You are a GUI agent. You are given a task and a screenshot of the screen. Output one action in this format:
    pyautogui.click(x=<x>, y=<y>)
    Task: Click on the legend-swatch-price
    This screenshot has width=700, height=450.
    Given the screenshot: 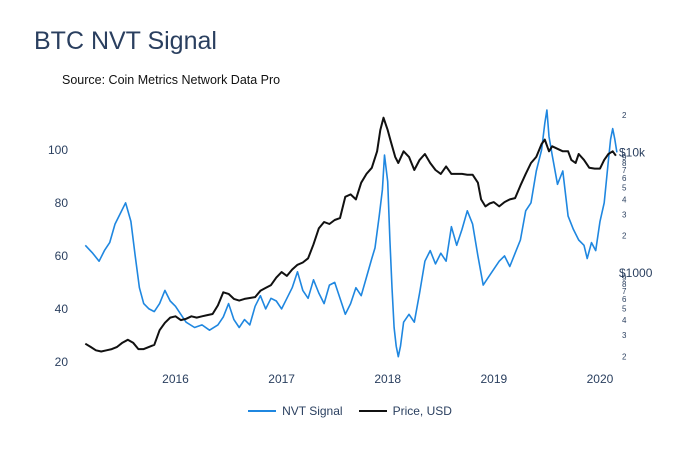 What is the action you would take?
    pyautogui.click(x=372, y=411)
    